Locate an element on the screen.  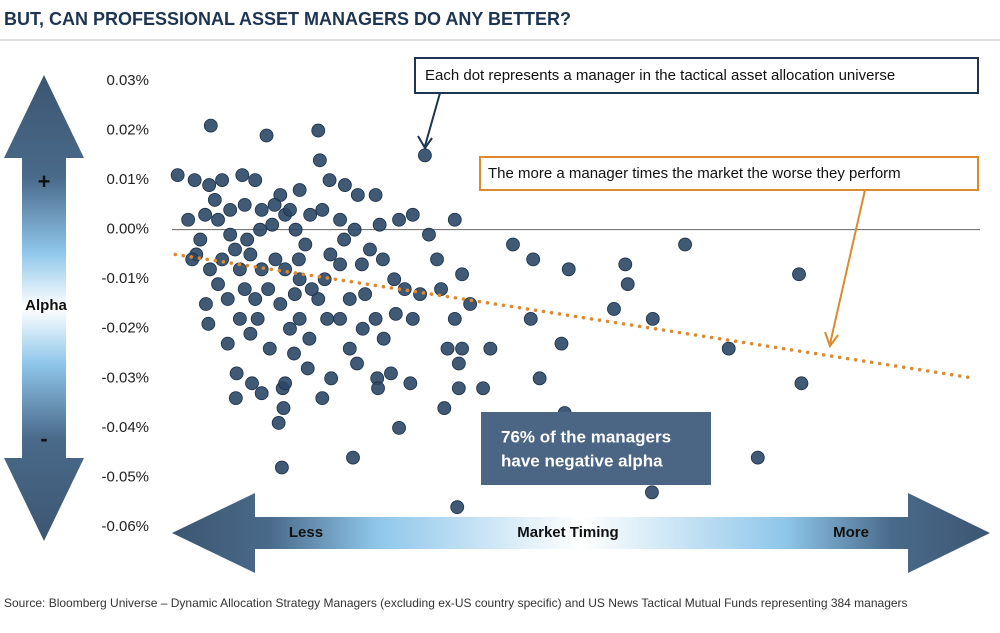
y-tick-label: -0.02% is located at coordinates (125, 328).